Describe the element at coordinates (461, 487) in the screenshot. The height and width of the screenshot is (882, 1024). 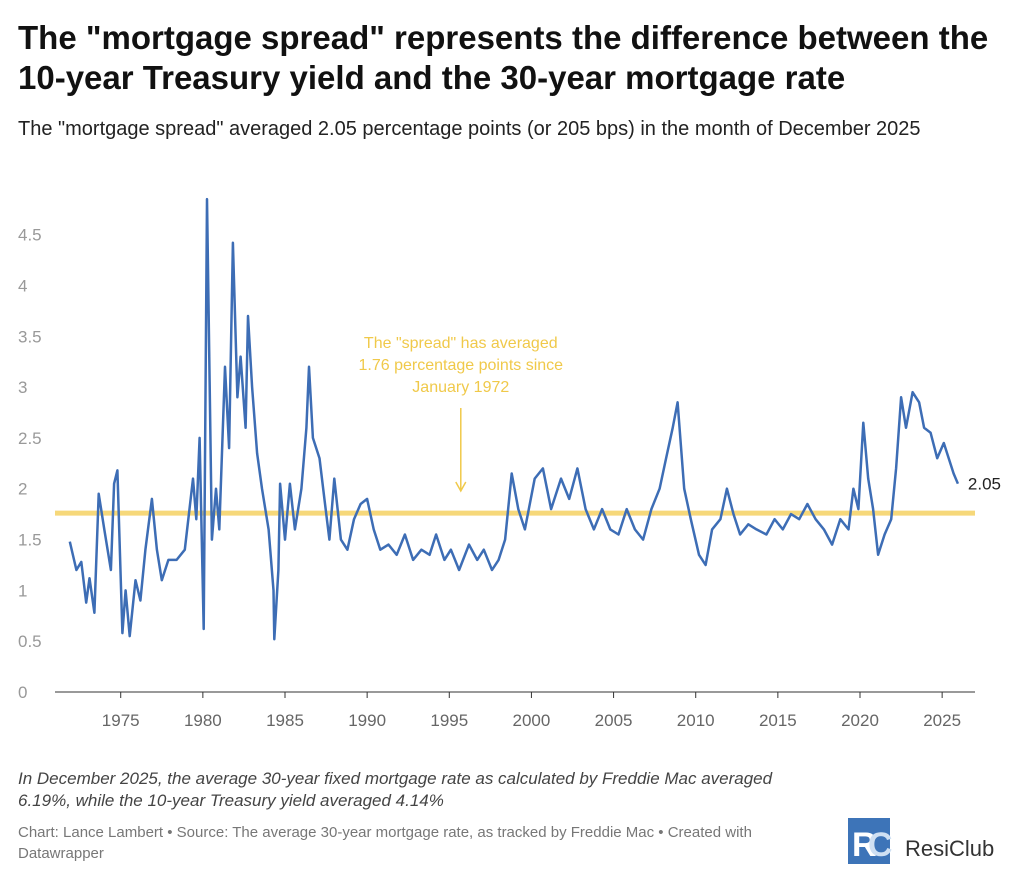
I see `annotation-arrowhead` at that location.